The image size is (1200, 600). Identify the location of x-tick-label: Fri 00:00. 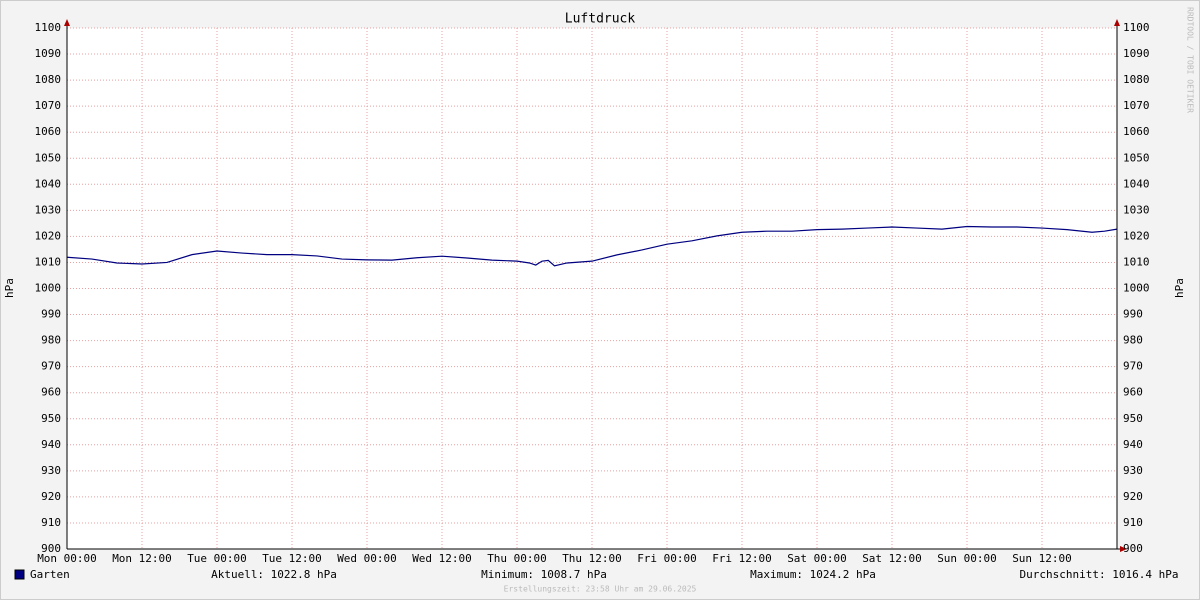
(667, 558).